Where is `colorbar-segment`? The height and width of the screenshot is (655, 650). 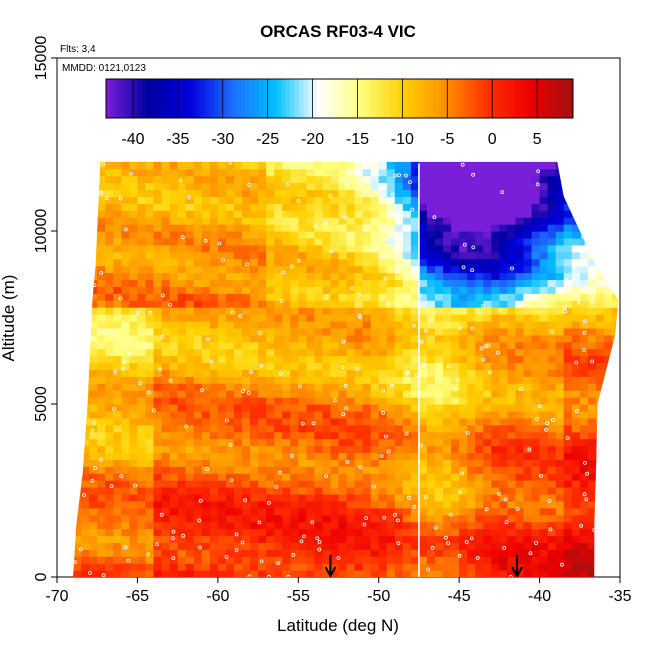 colorbar-segment is located at coordinates (311, 98).